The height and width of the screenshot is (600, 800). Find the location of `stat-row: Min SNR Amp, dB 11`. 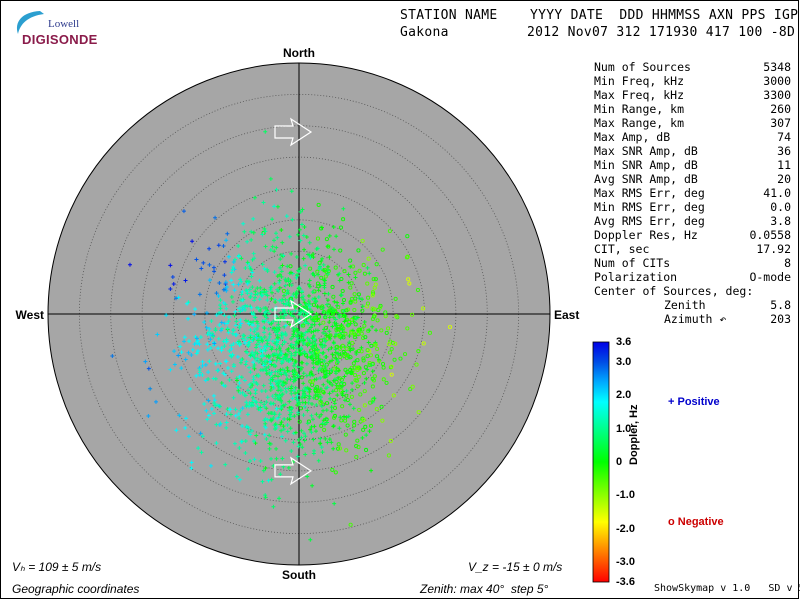

stat-row: Min SNR Amp, dB 11 is located at coordinates (692, 165).